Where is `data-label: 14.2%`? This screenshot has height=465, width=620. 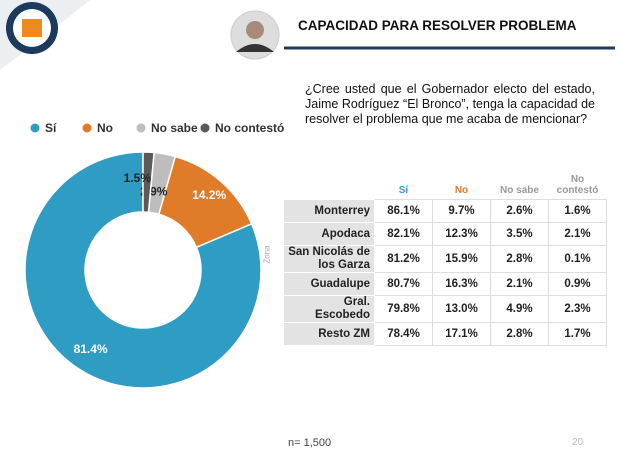 data-label: 14.2% is located at coordinates (209, 195).